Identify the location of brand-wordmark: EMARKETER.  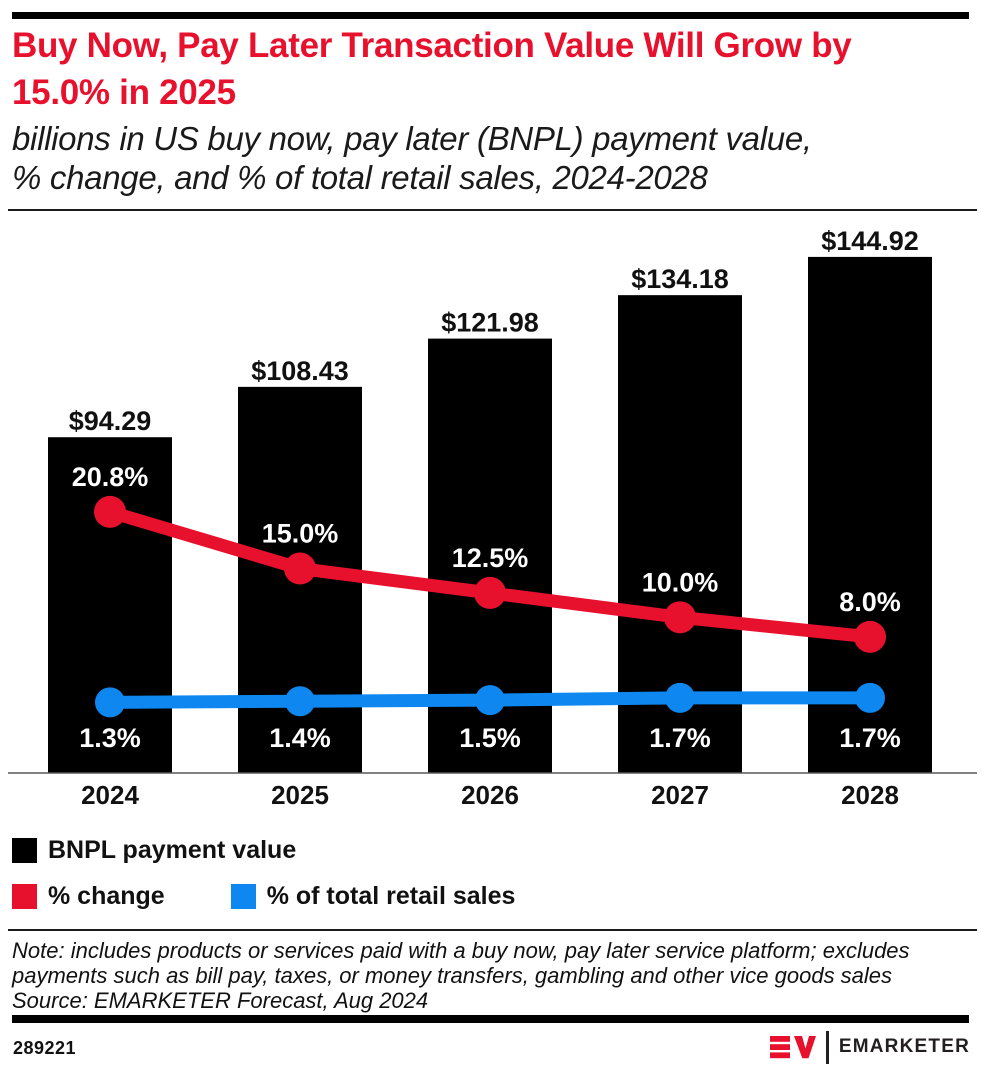
(904, 1046).